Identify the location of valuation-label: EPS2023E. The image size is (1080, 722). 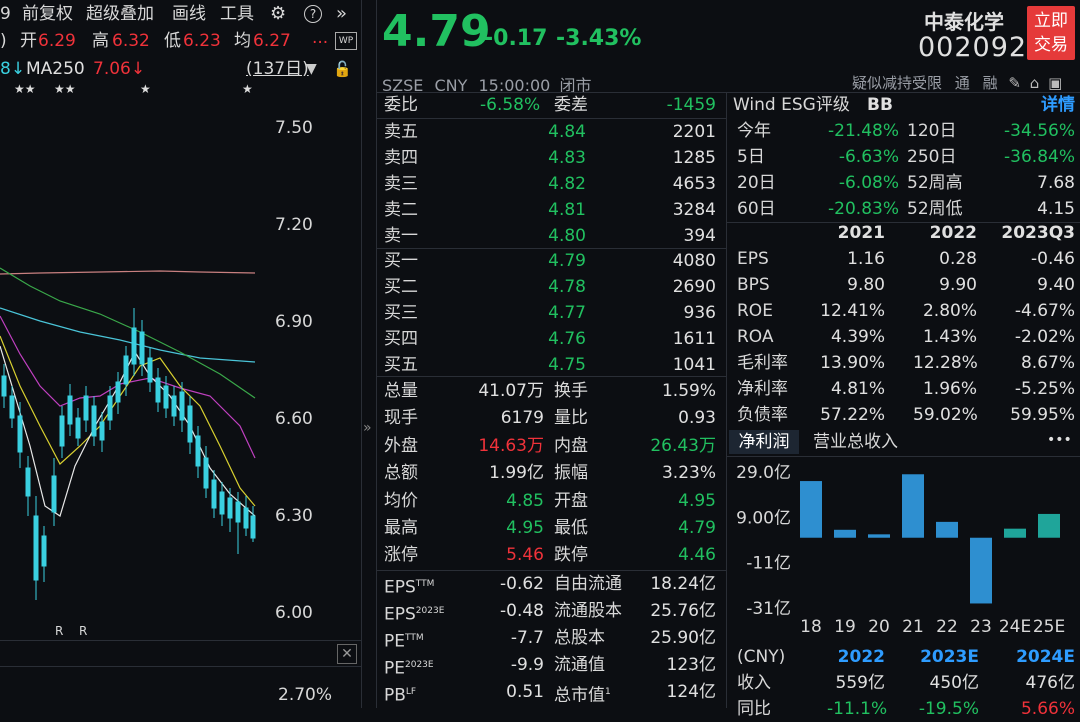
(414, 614).